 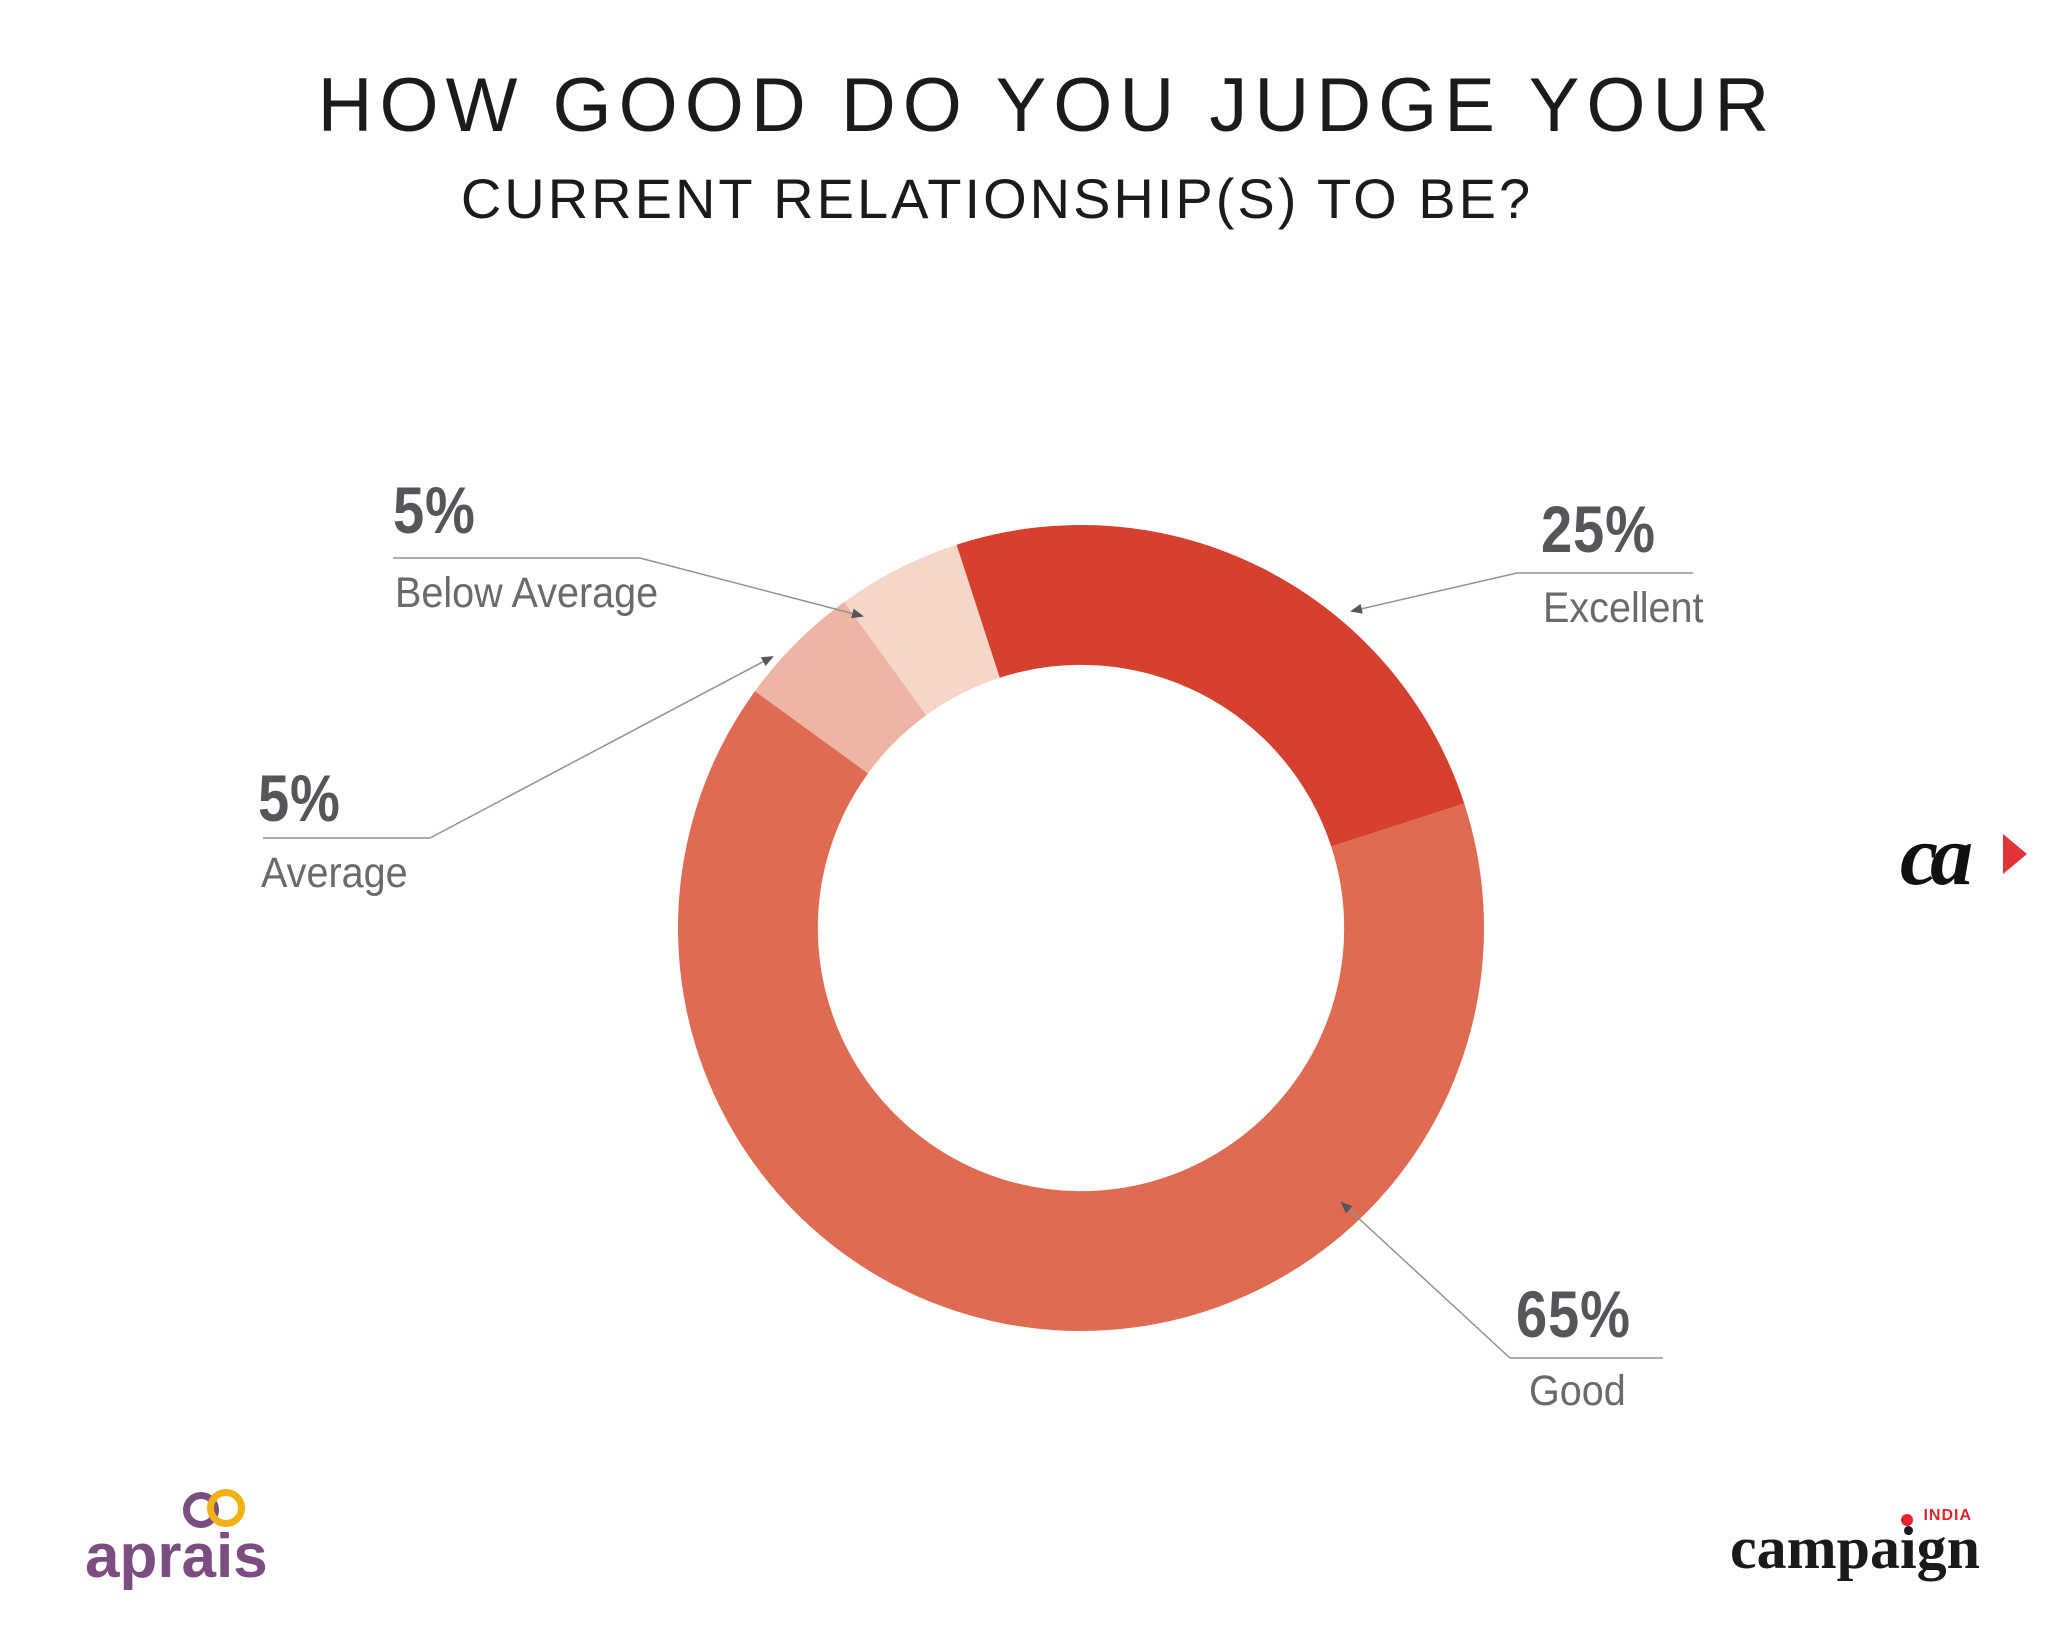 I want to click on campaign-logo-i: i, so click(x=1908, y=1547).